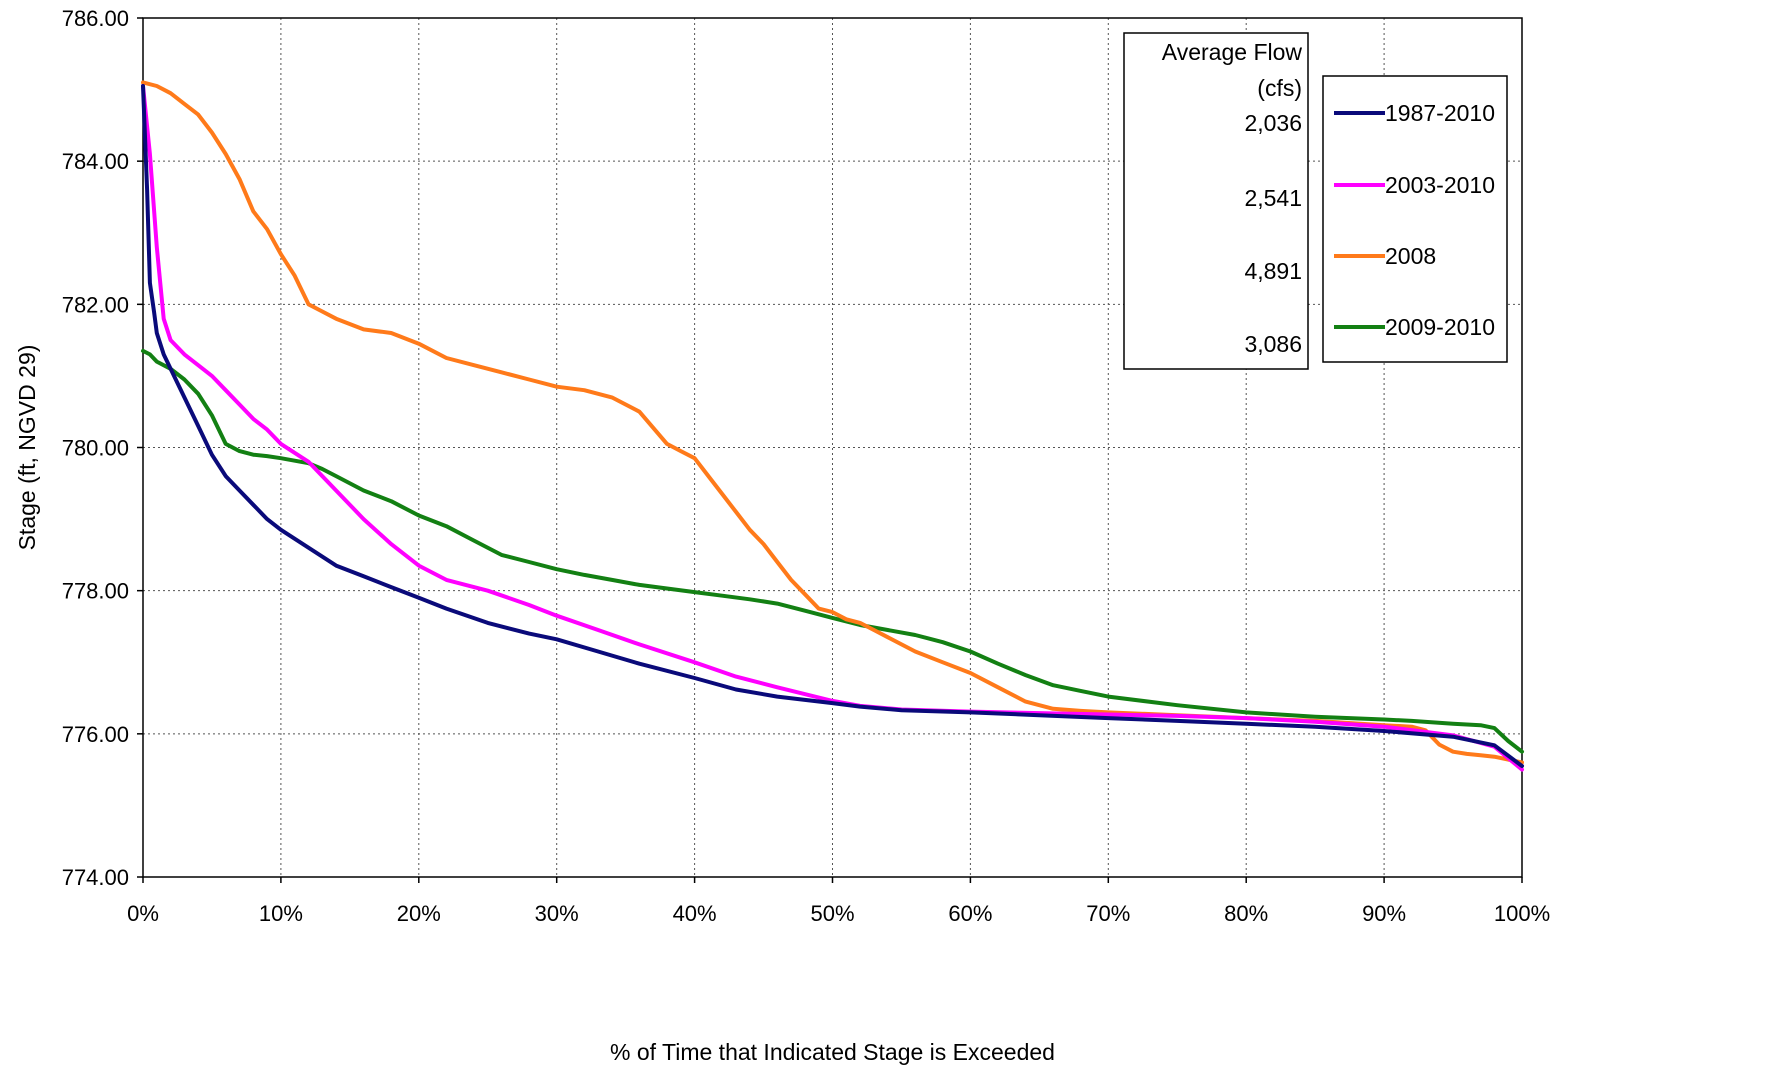 Image resolution: width=1765 pixels, height=1088 pixels. What do you see at coordinates (1232, 52) in the screenshot?
I see `average-flow-title: Average Flow` at bounding box center [1232, 52].